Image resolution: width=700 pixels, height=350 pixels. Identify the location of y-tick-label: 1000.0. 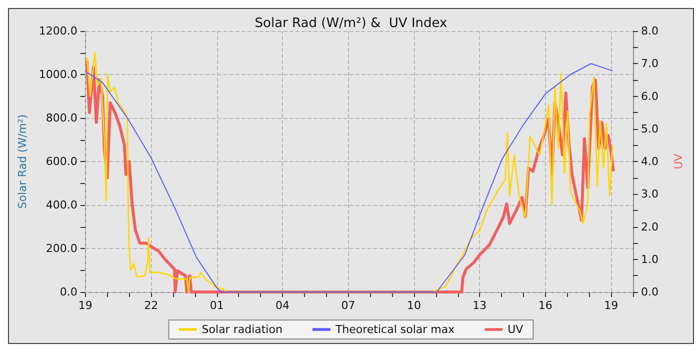
(58, 74).